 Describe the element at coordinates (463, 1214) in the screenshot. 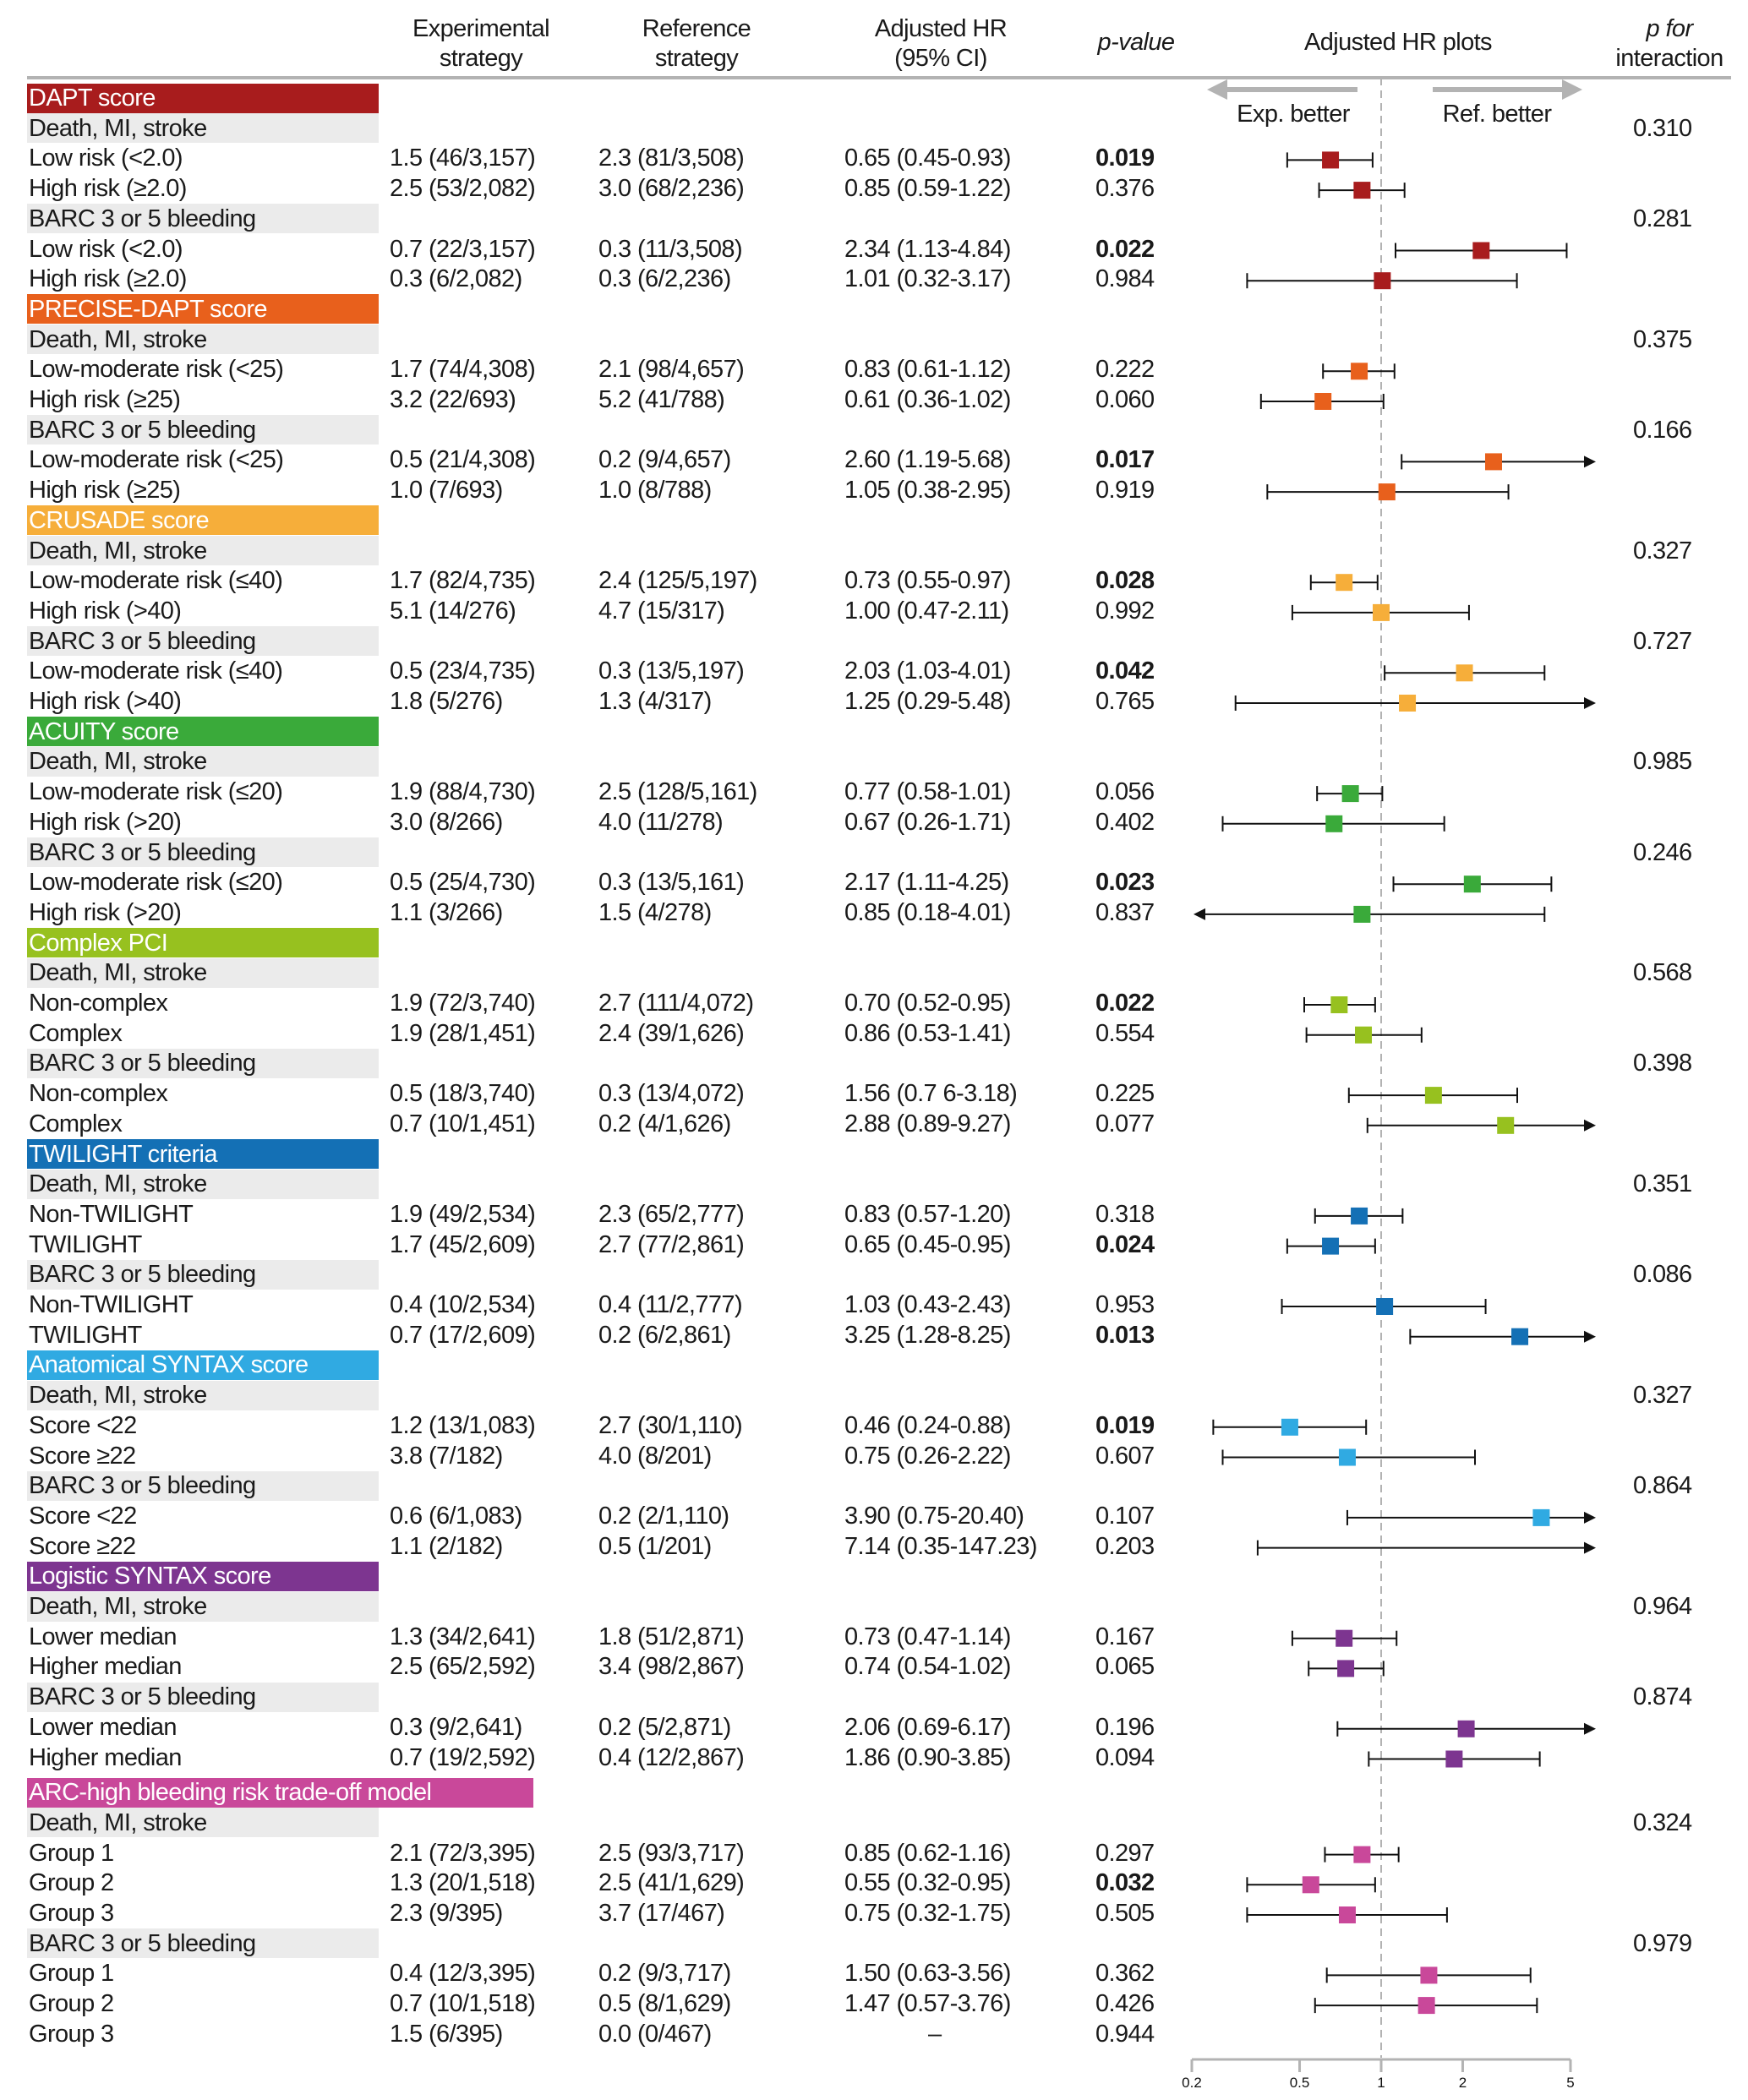

I see `experimental-value: 1.9 (49/2,534)` at that location.